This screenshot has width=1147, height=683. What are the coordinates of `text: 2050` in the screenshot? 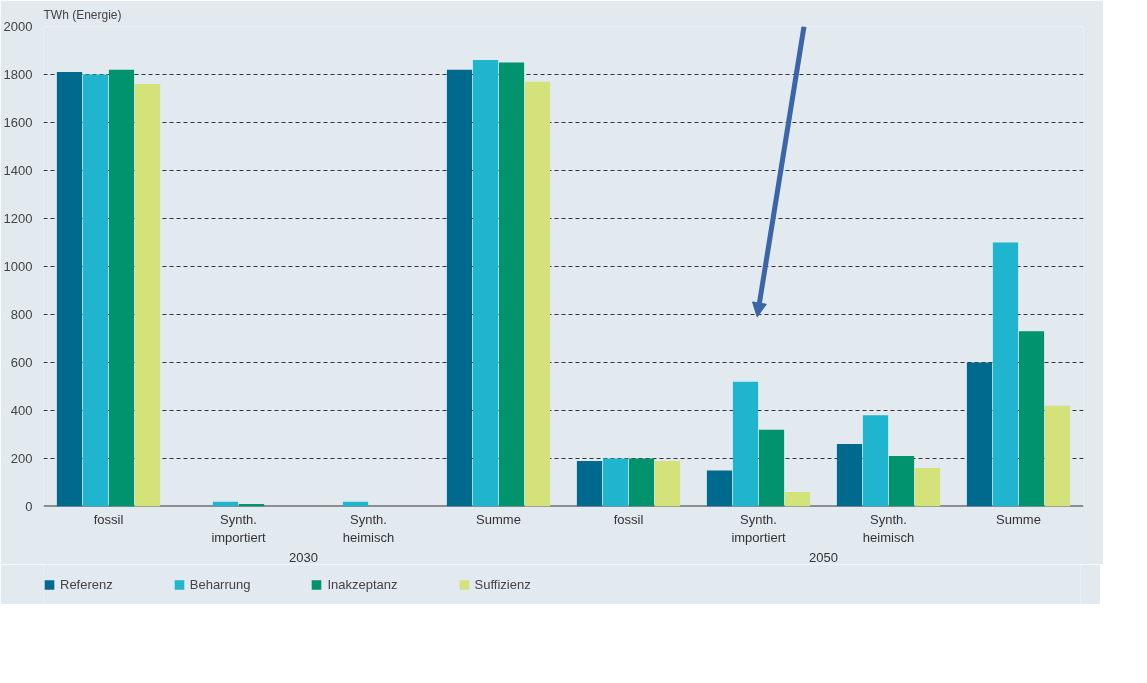 It's located at (823, 557).